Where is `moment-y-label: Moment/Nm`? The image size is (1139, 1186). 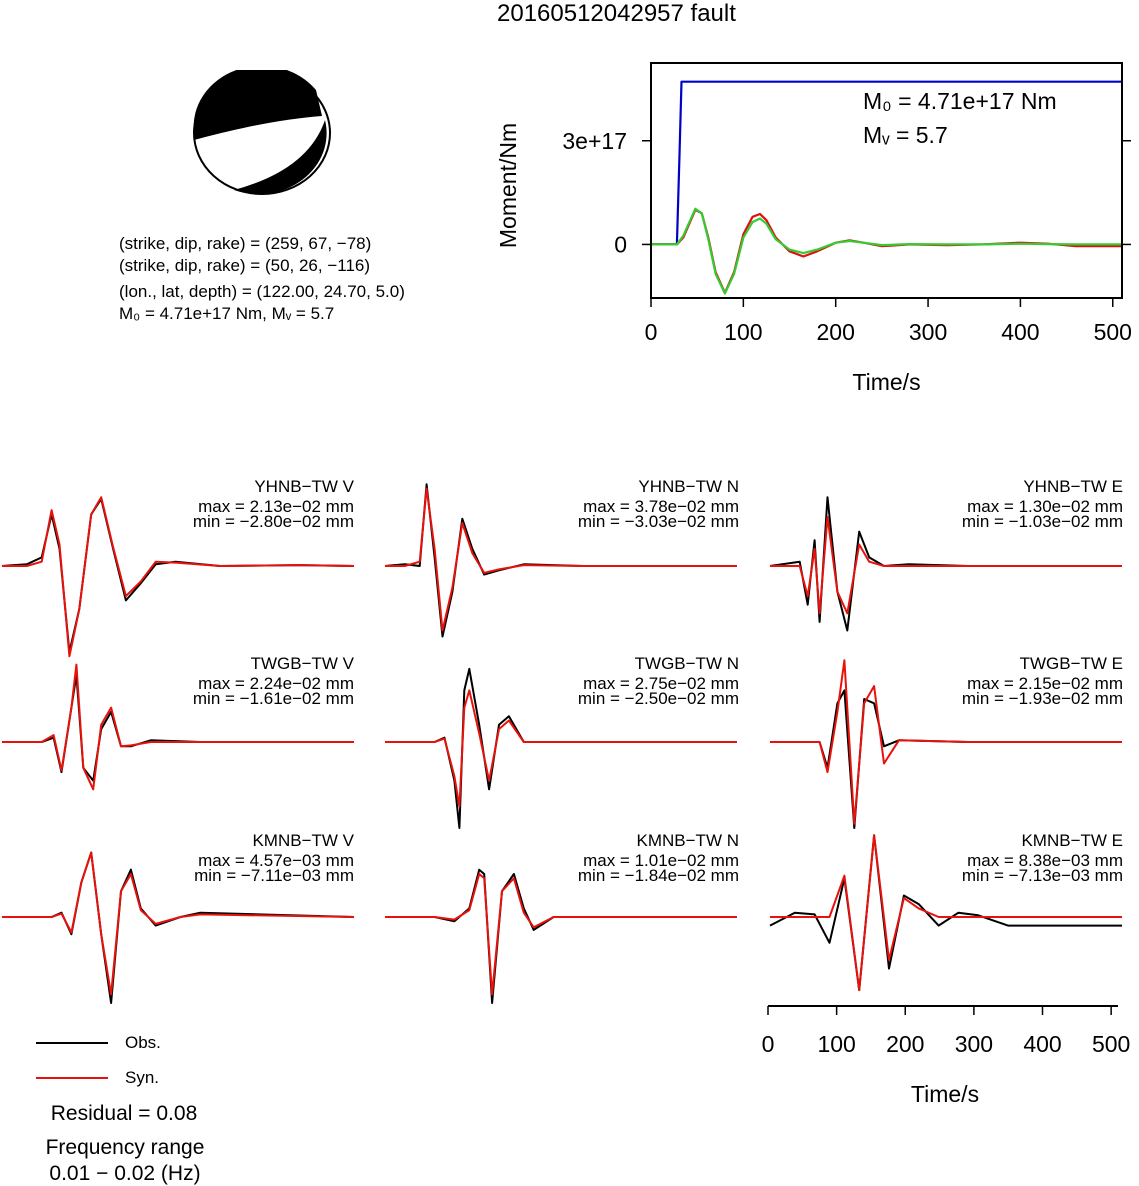 moment-y-label: Moment/Nm is located at coordinates (508, 185).